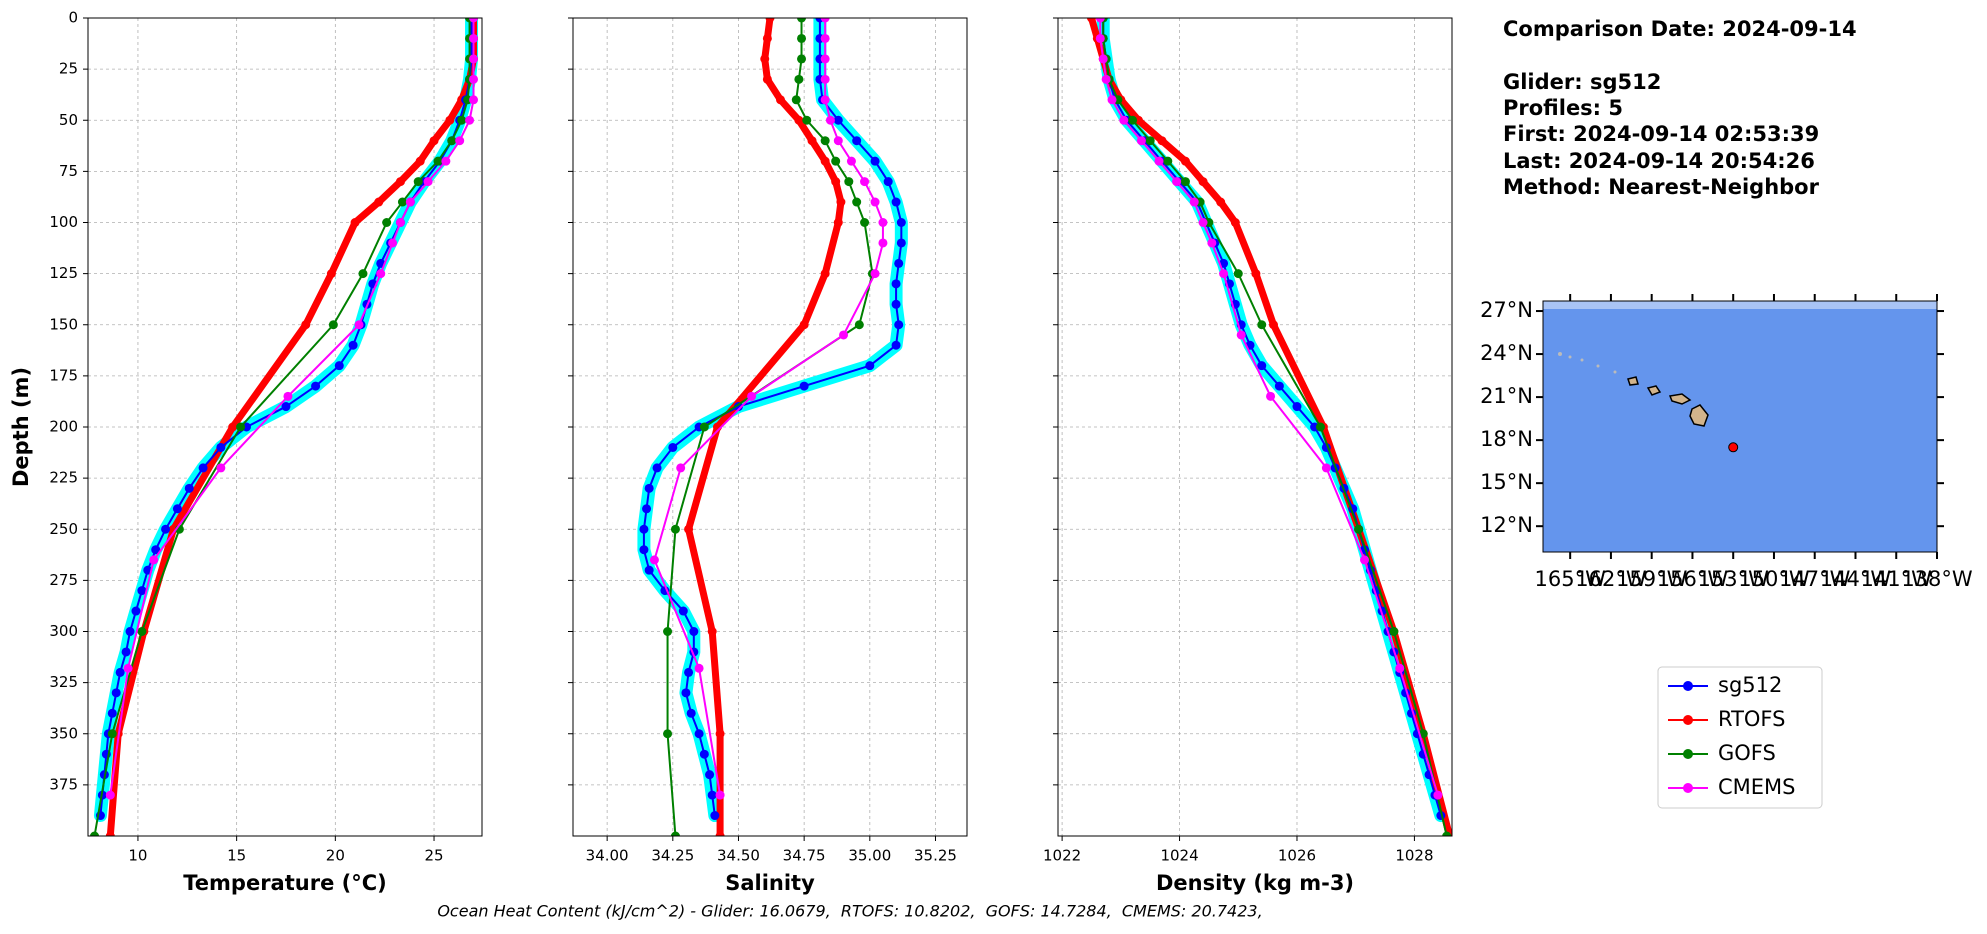 This screenshot has height=934, width=1987. I want to click on lon-label: 150°W, so click(1774, 579).